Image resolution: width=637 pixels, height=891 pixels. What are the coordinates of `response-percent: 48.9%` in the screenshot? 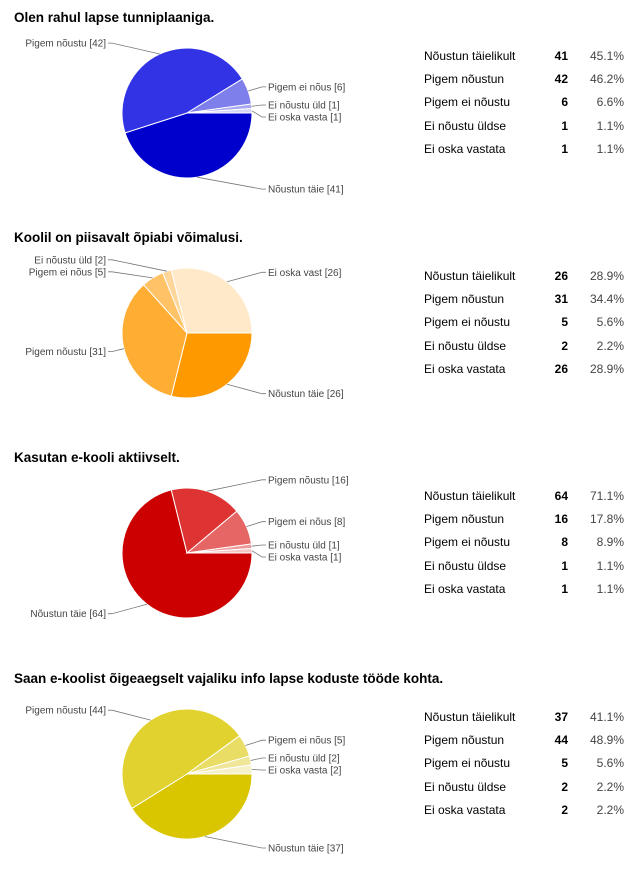 It's located at (606, 739).